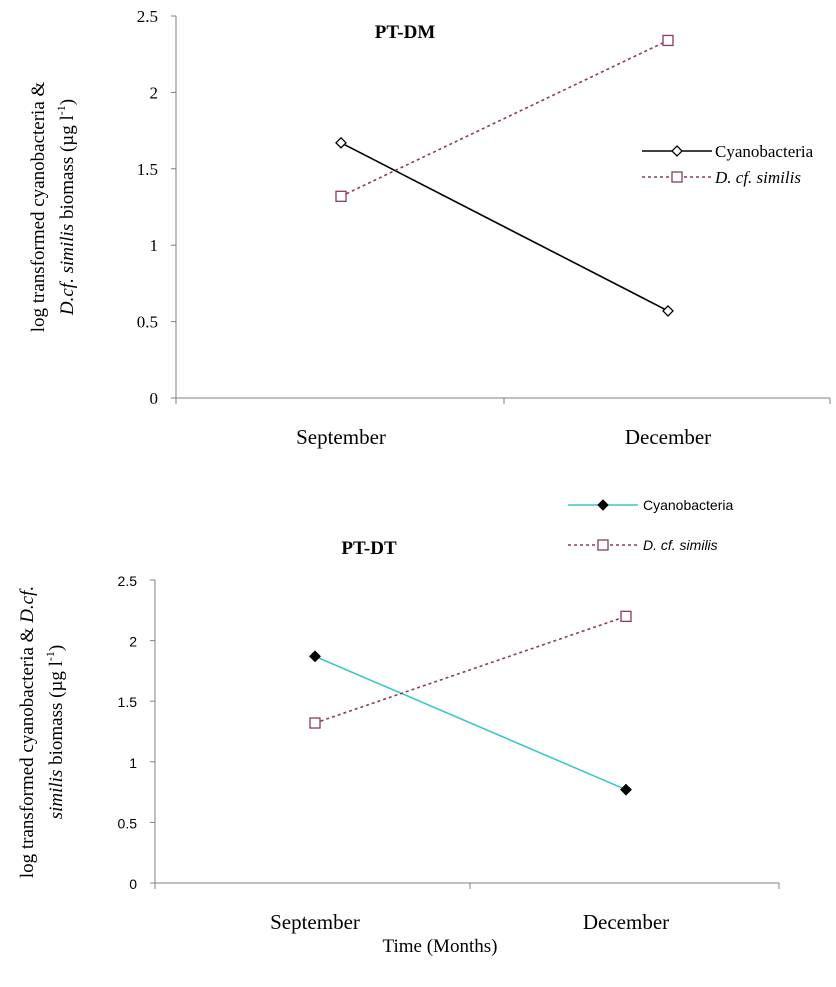 Image resolution: width=836 pixels, height=987 pixels. Describe the element at coordinates (154, 245) in the screenshot. I see `chart1-y-tick-label: 1` at that location.